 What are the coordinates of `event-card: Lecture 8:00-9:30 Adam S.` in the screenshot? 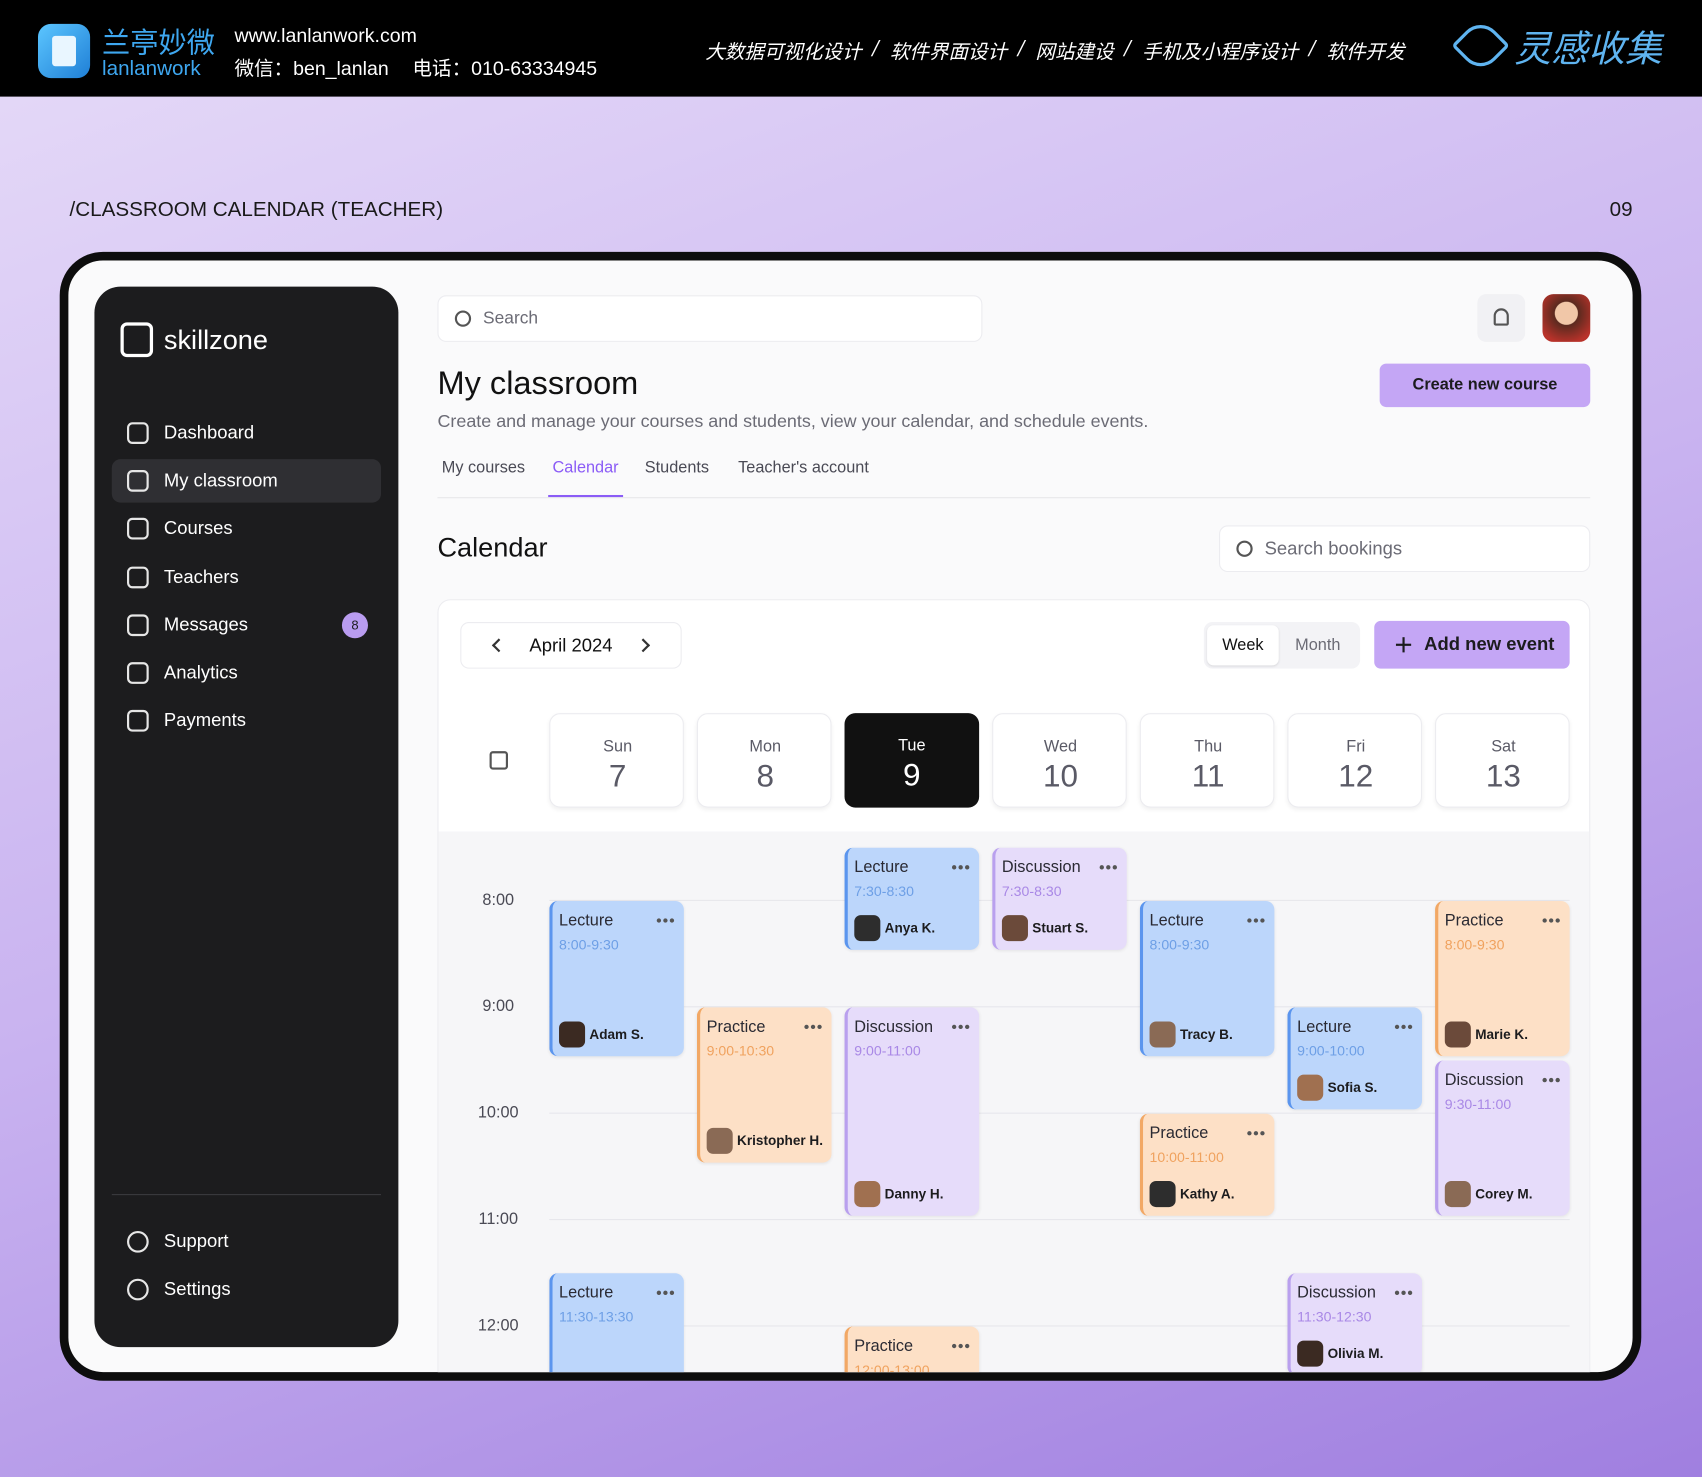 It's located at (616, 978).